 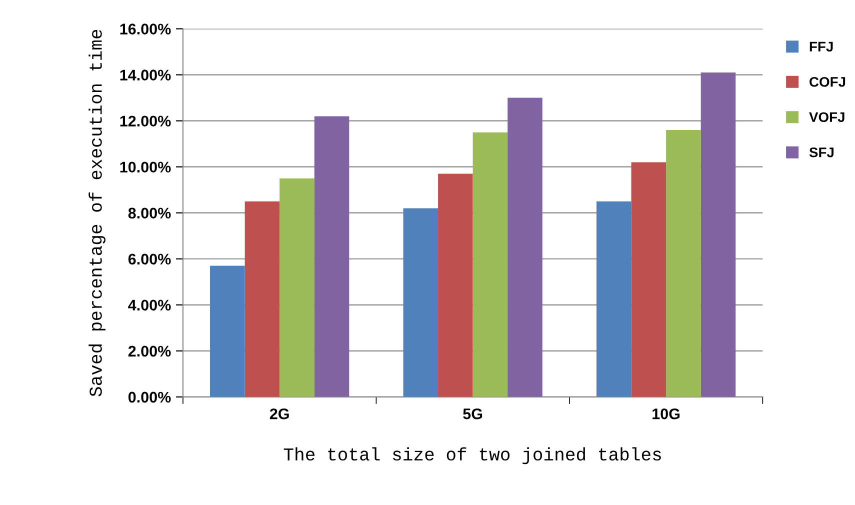 What do you see at coordinates (821, 152) in the screenshot?
I see `legend-label: SFJ` at bounding box center [821, 152].